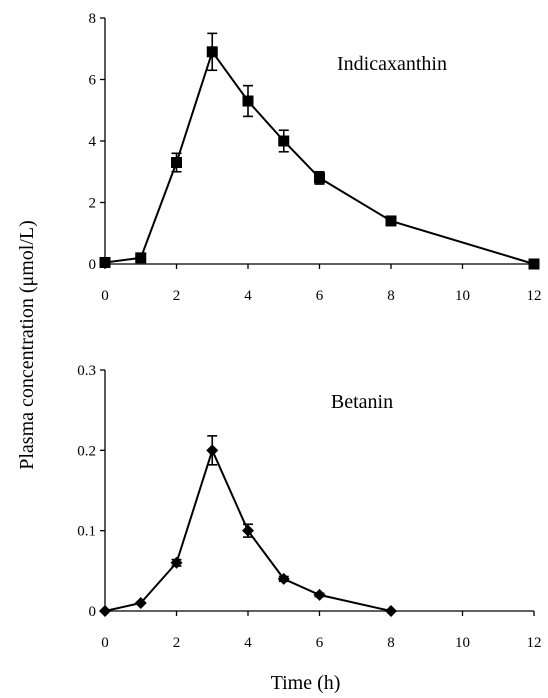  Describe the element at coordinates (362, 402) in the screenshot. I see `panel-title: Betanin` at that location.